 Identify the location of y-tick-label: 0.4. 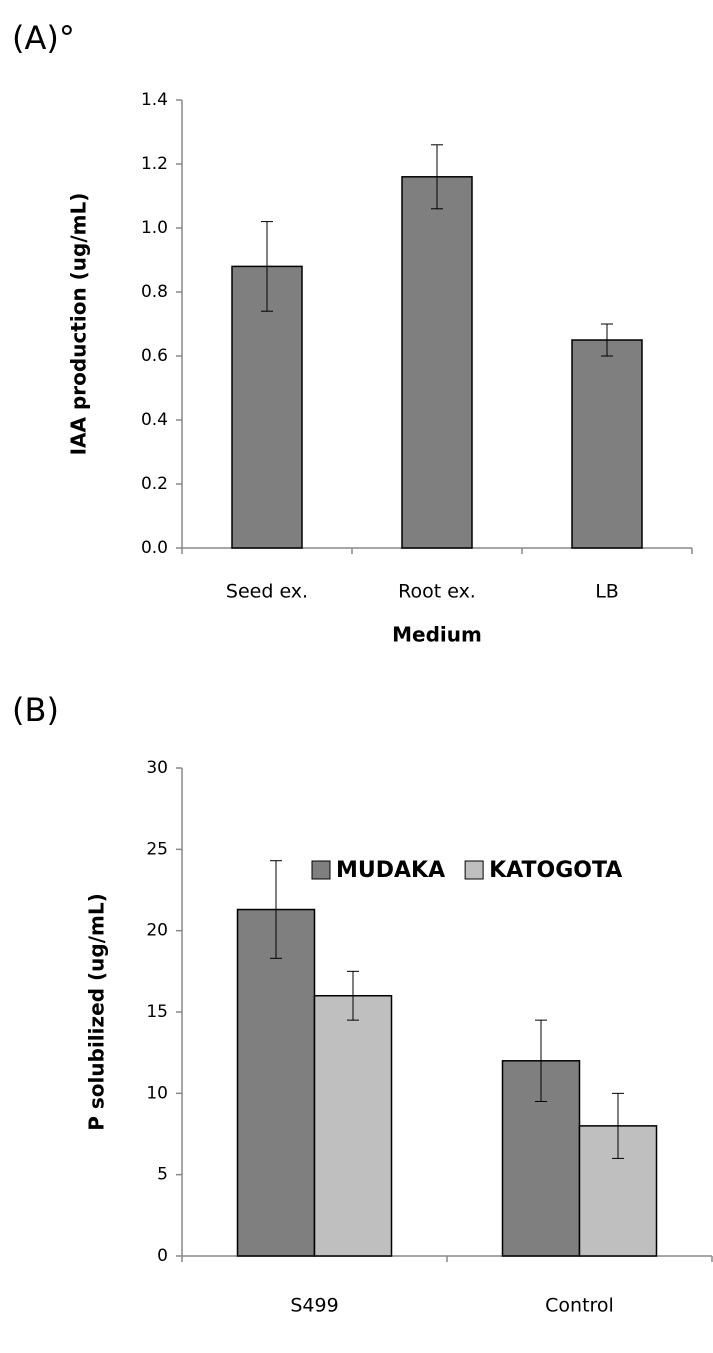
(154, 420).